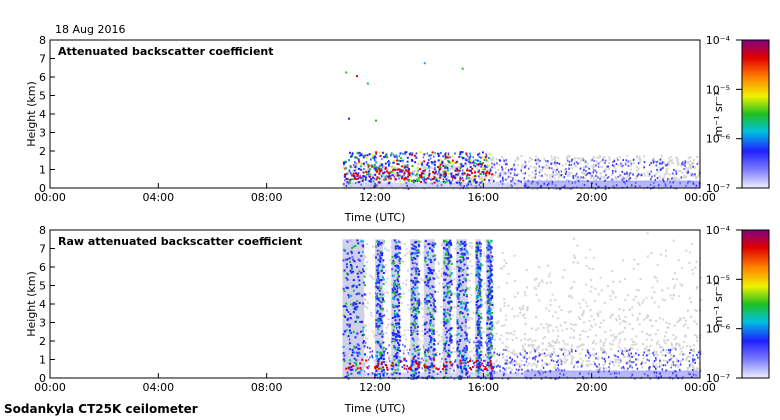 This screenshot has height=420, width=780. What do you see at coordinates (439, 169) in the screenshot?
I see `cloud-base-pixel` at bounding box center [439, 169].